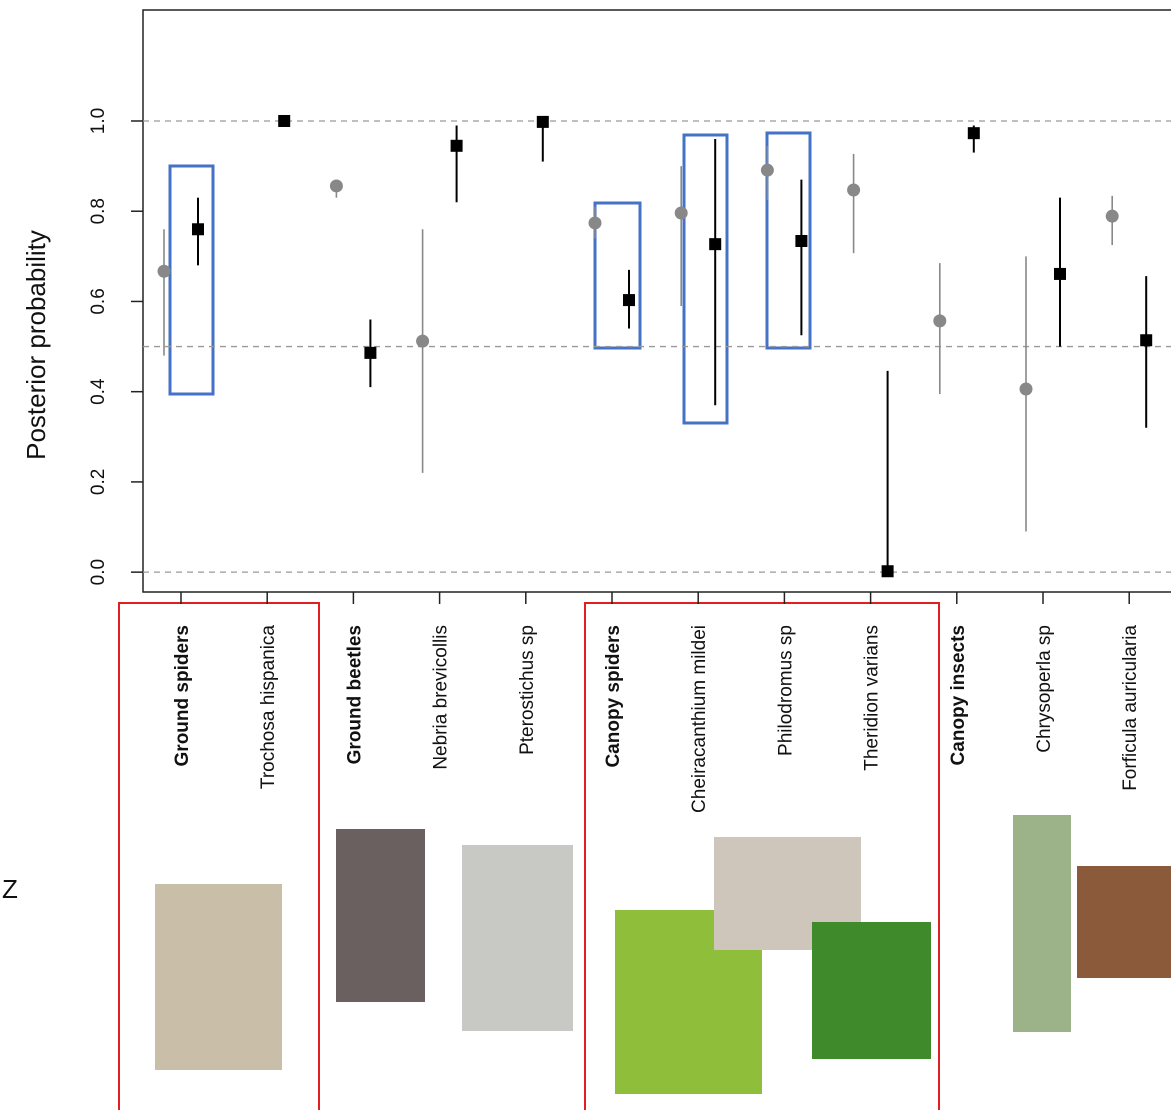 The height and width of the screenshot is (1115, 1171). I want to click on highlight-boxes, so click(490, 278).